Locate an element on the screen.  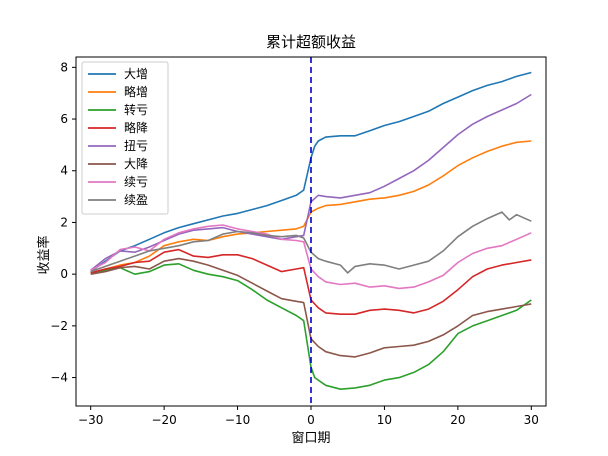
x-tick-label: −10 is located at coordinates (237, 420).